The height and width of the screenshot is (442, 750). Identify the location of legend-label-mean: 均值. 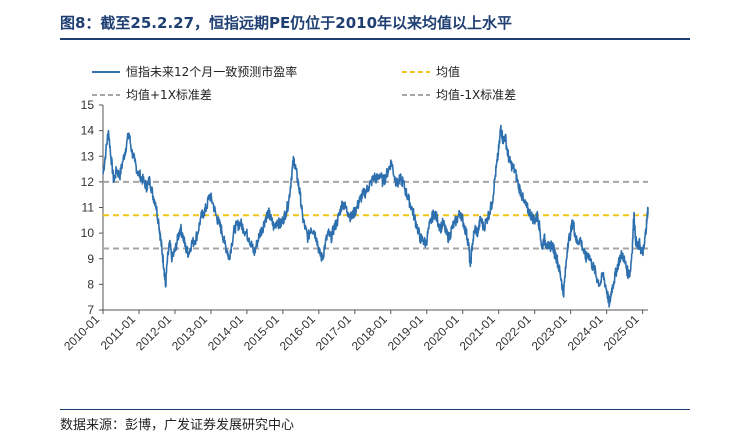
(448, 71).